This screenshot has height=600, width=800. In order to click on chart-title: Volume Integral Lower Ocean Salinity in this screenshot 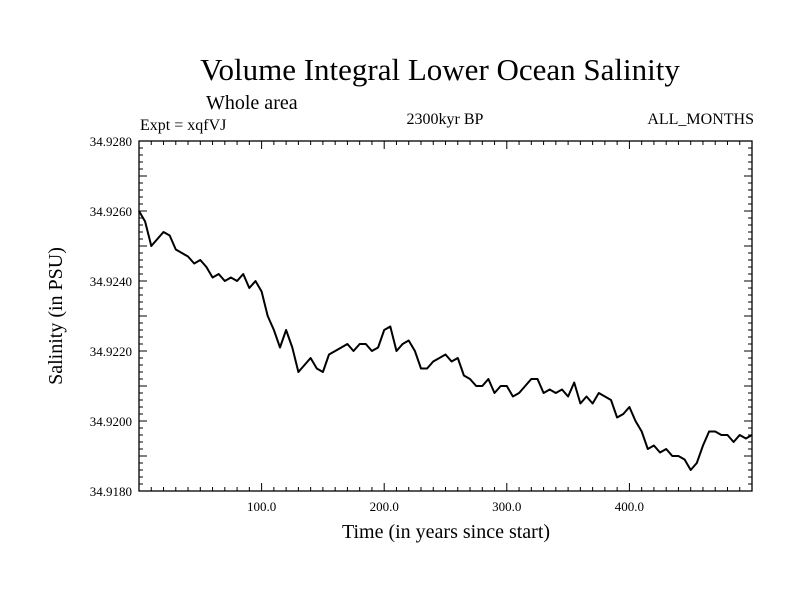, I will do `click(440, 69)`.